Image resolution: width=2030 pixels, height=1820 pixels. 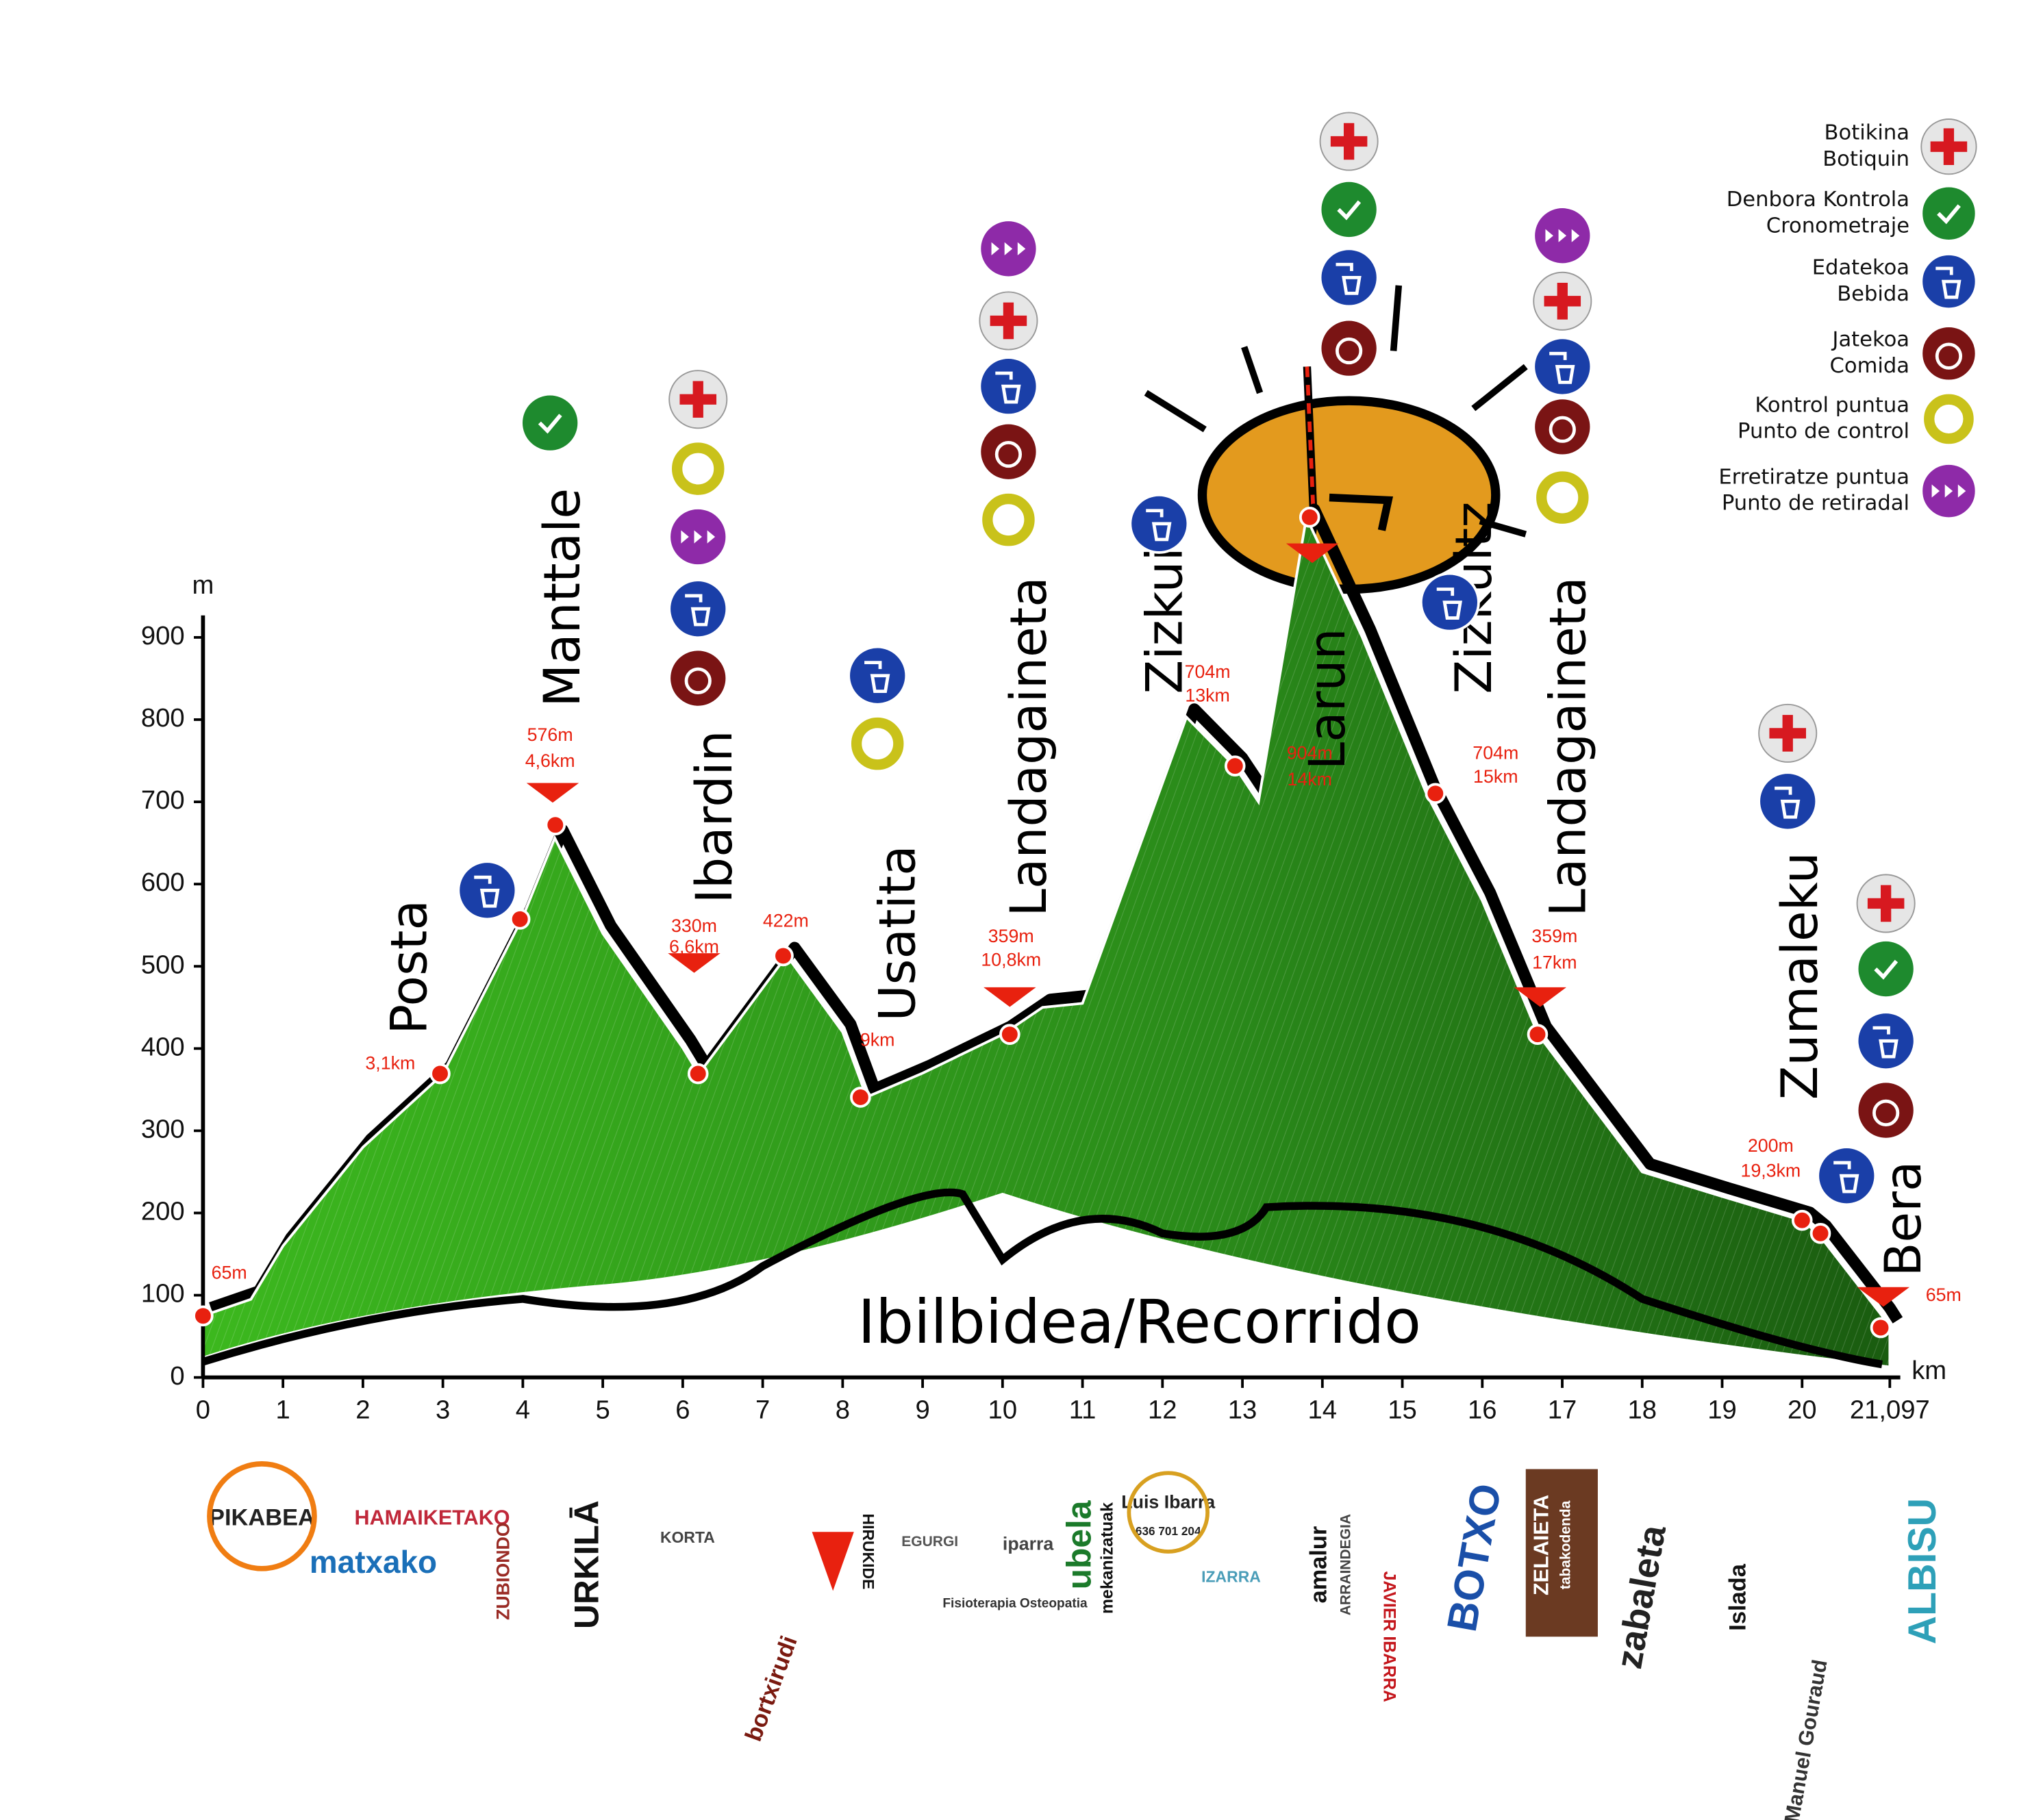 I want to click on sponsor-logo: ARRAINDEGIA, so click(x=1345, y=1564).